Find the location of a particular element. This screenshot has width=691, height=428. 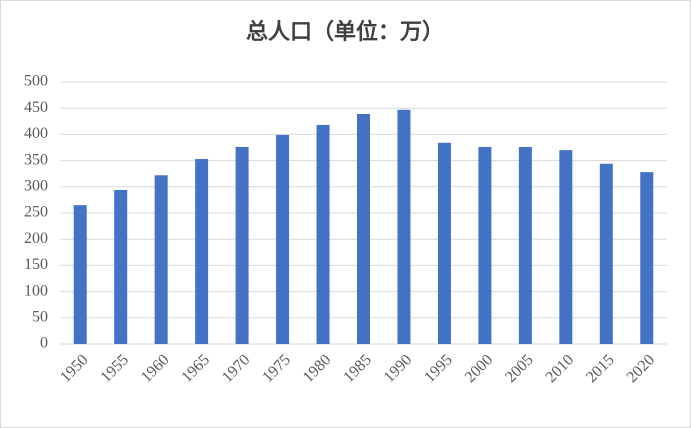

y-tick-label: 250 is located at coordinates (36, 212).